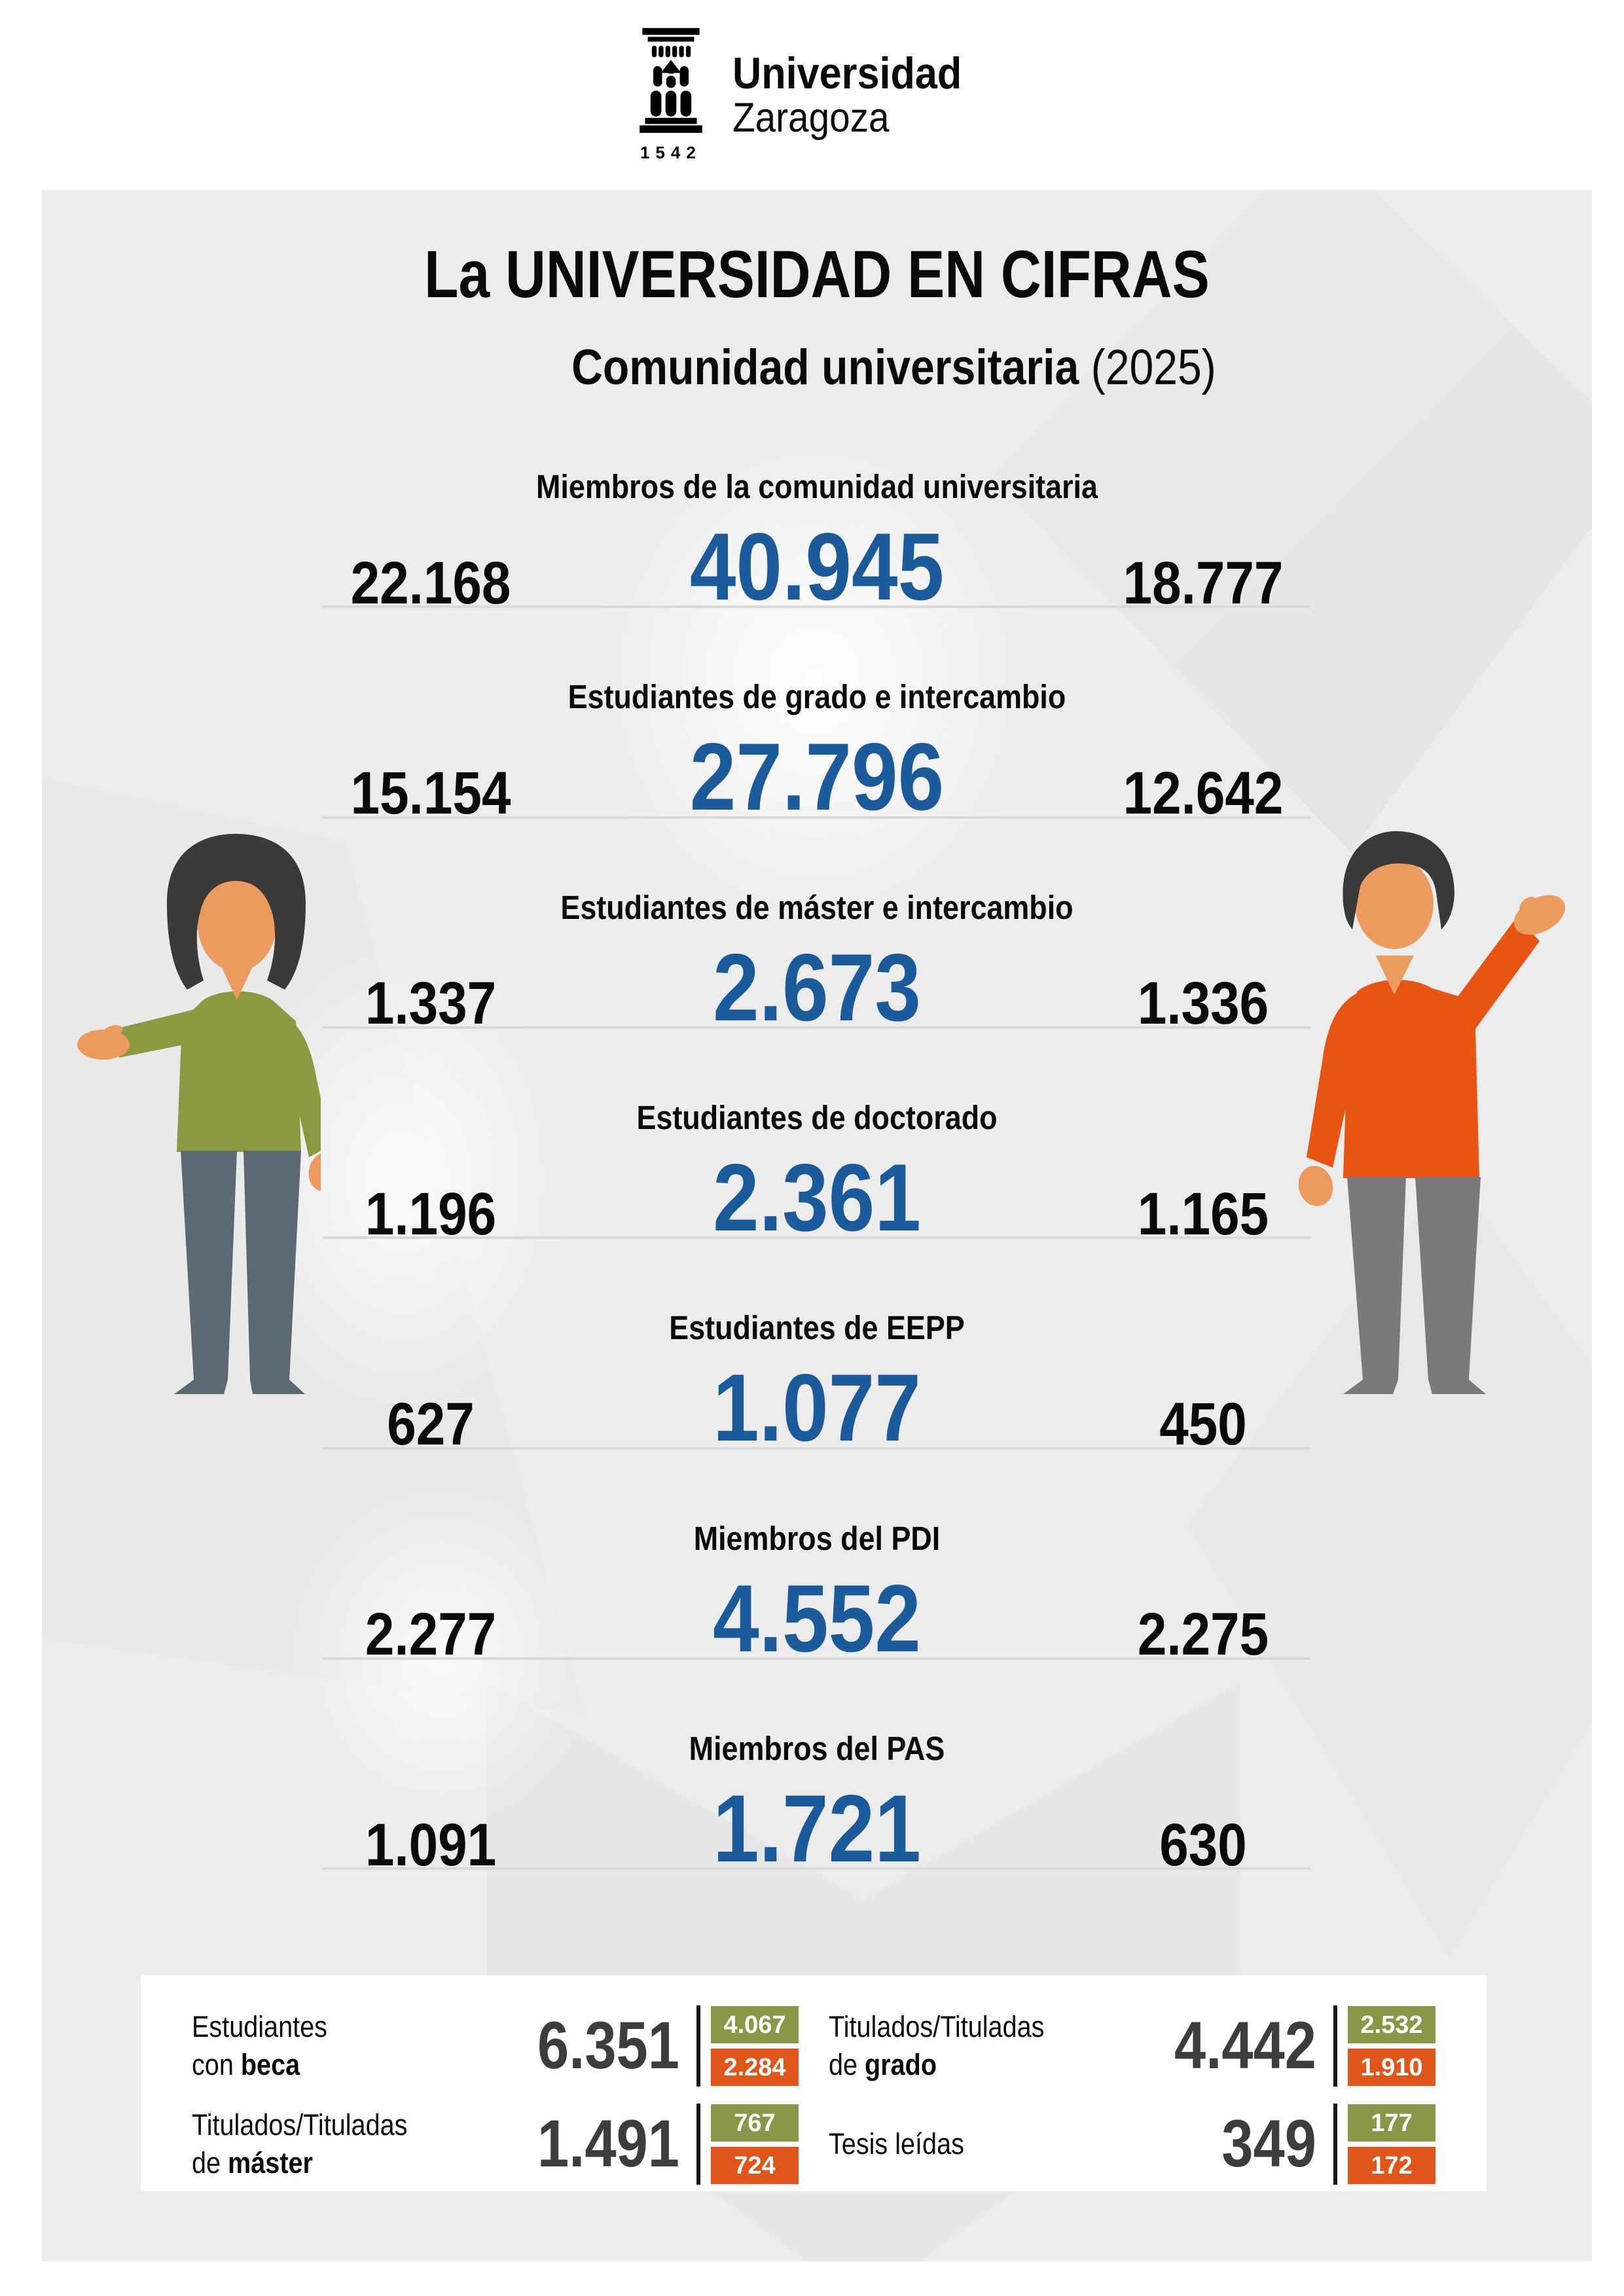 The image size is (1624, 2296). I want to click on stat-right-value: 630, so click(1203, 1844).